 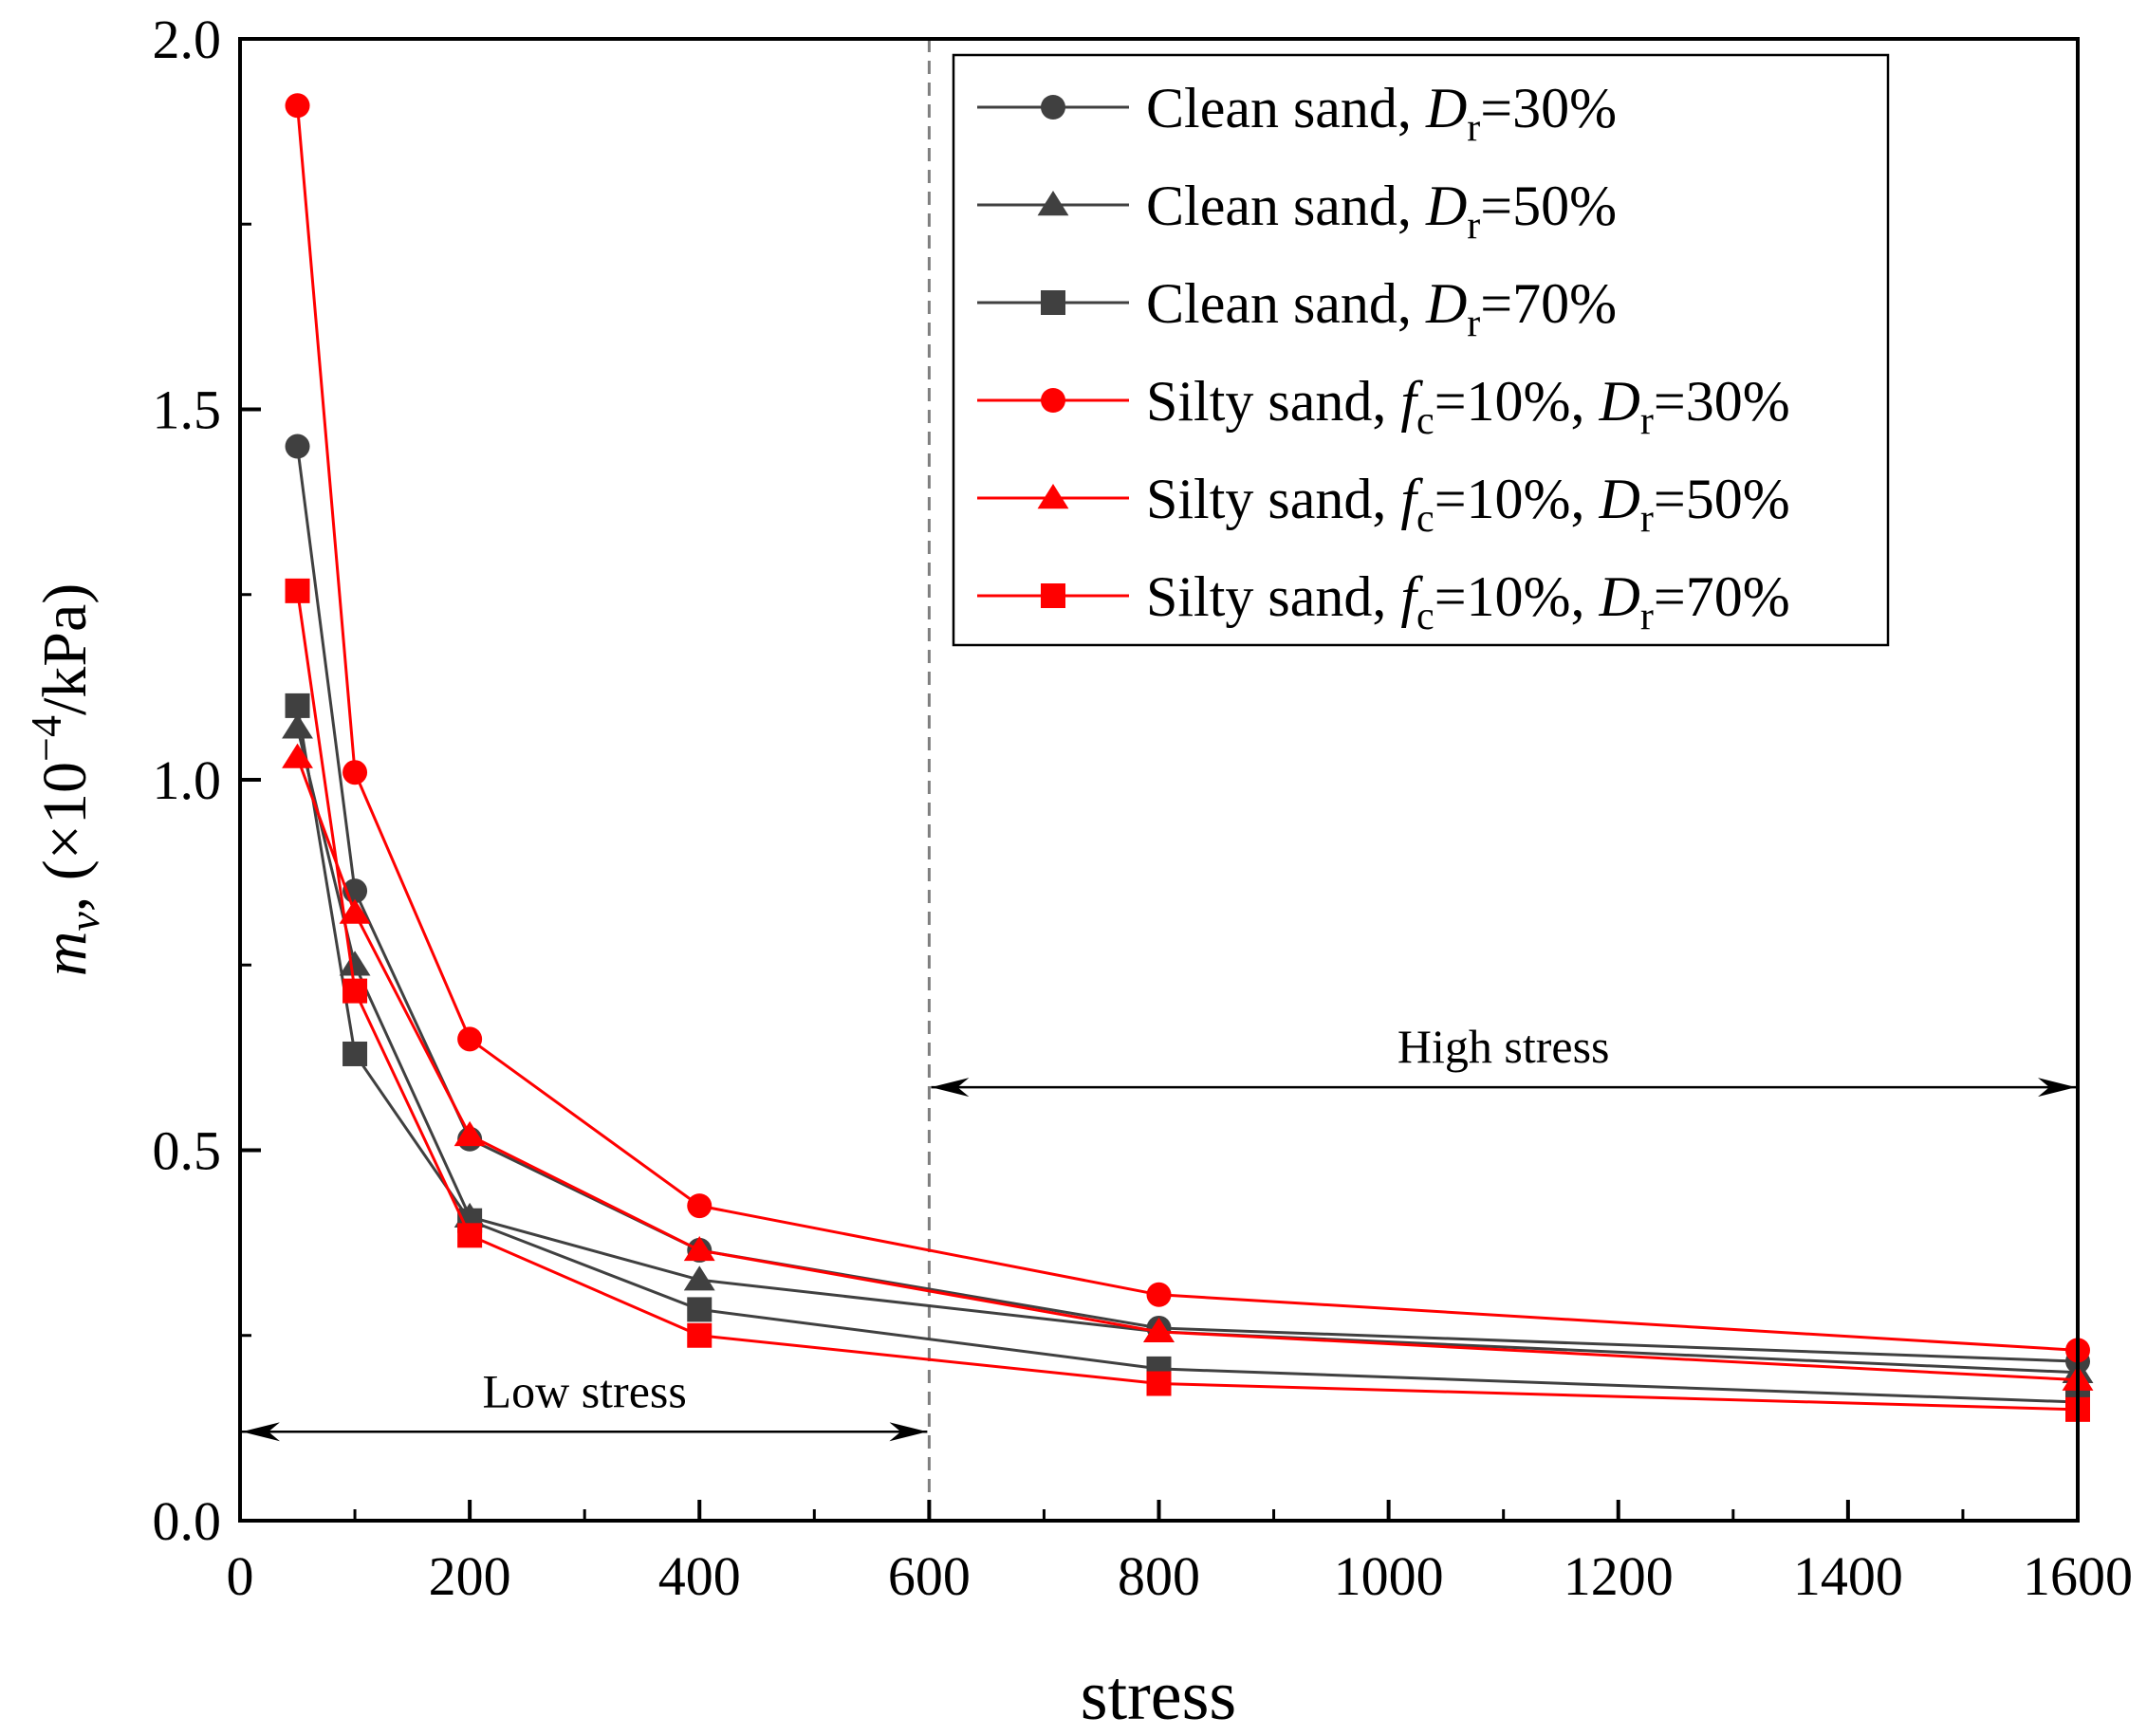 What do you see at coordinates (240, 1576) in the screenshot?
I see `x-tick-label: 0` at bounding box center [240, 1576].